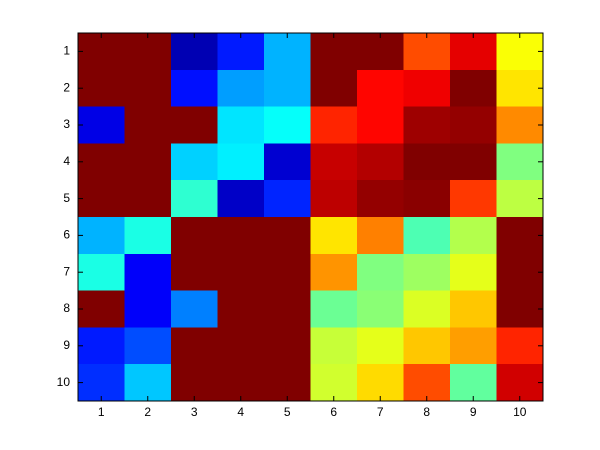 This screenshot has height=450, width=600. Describe the element at coordinates (473, 412) in the screenshot. I see `x-tick-label: 9` at that location.